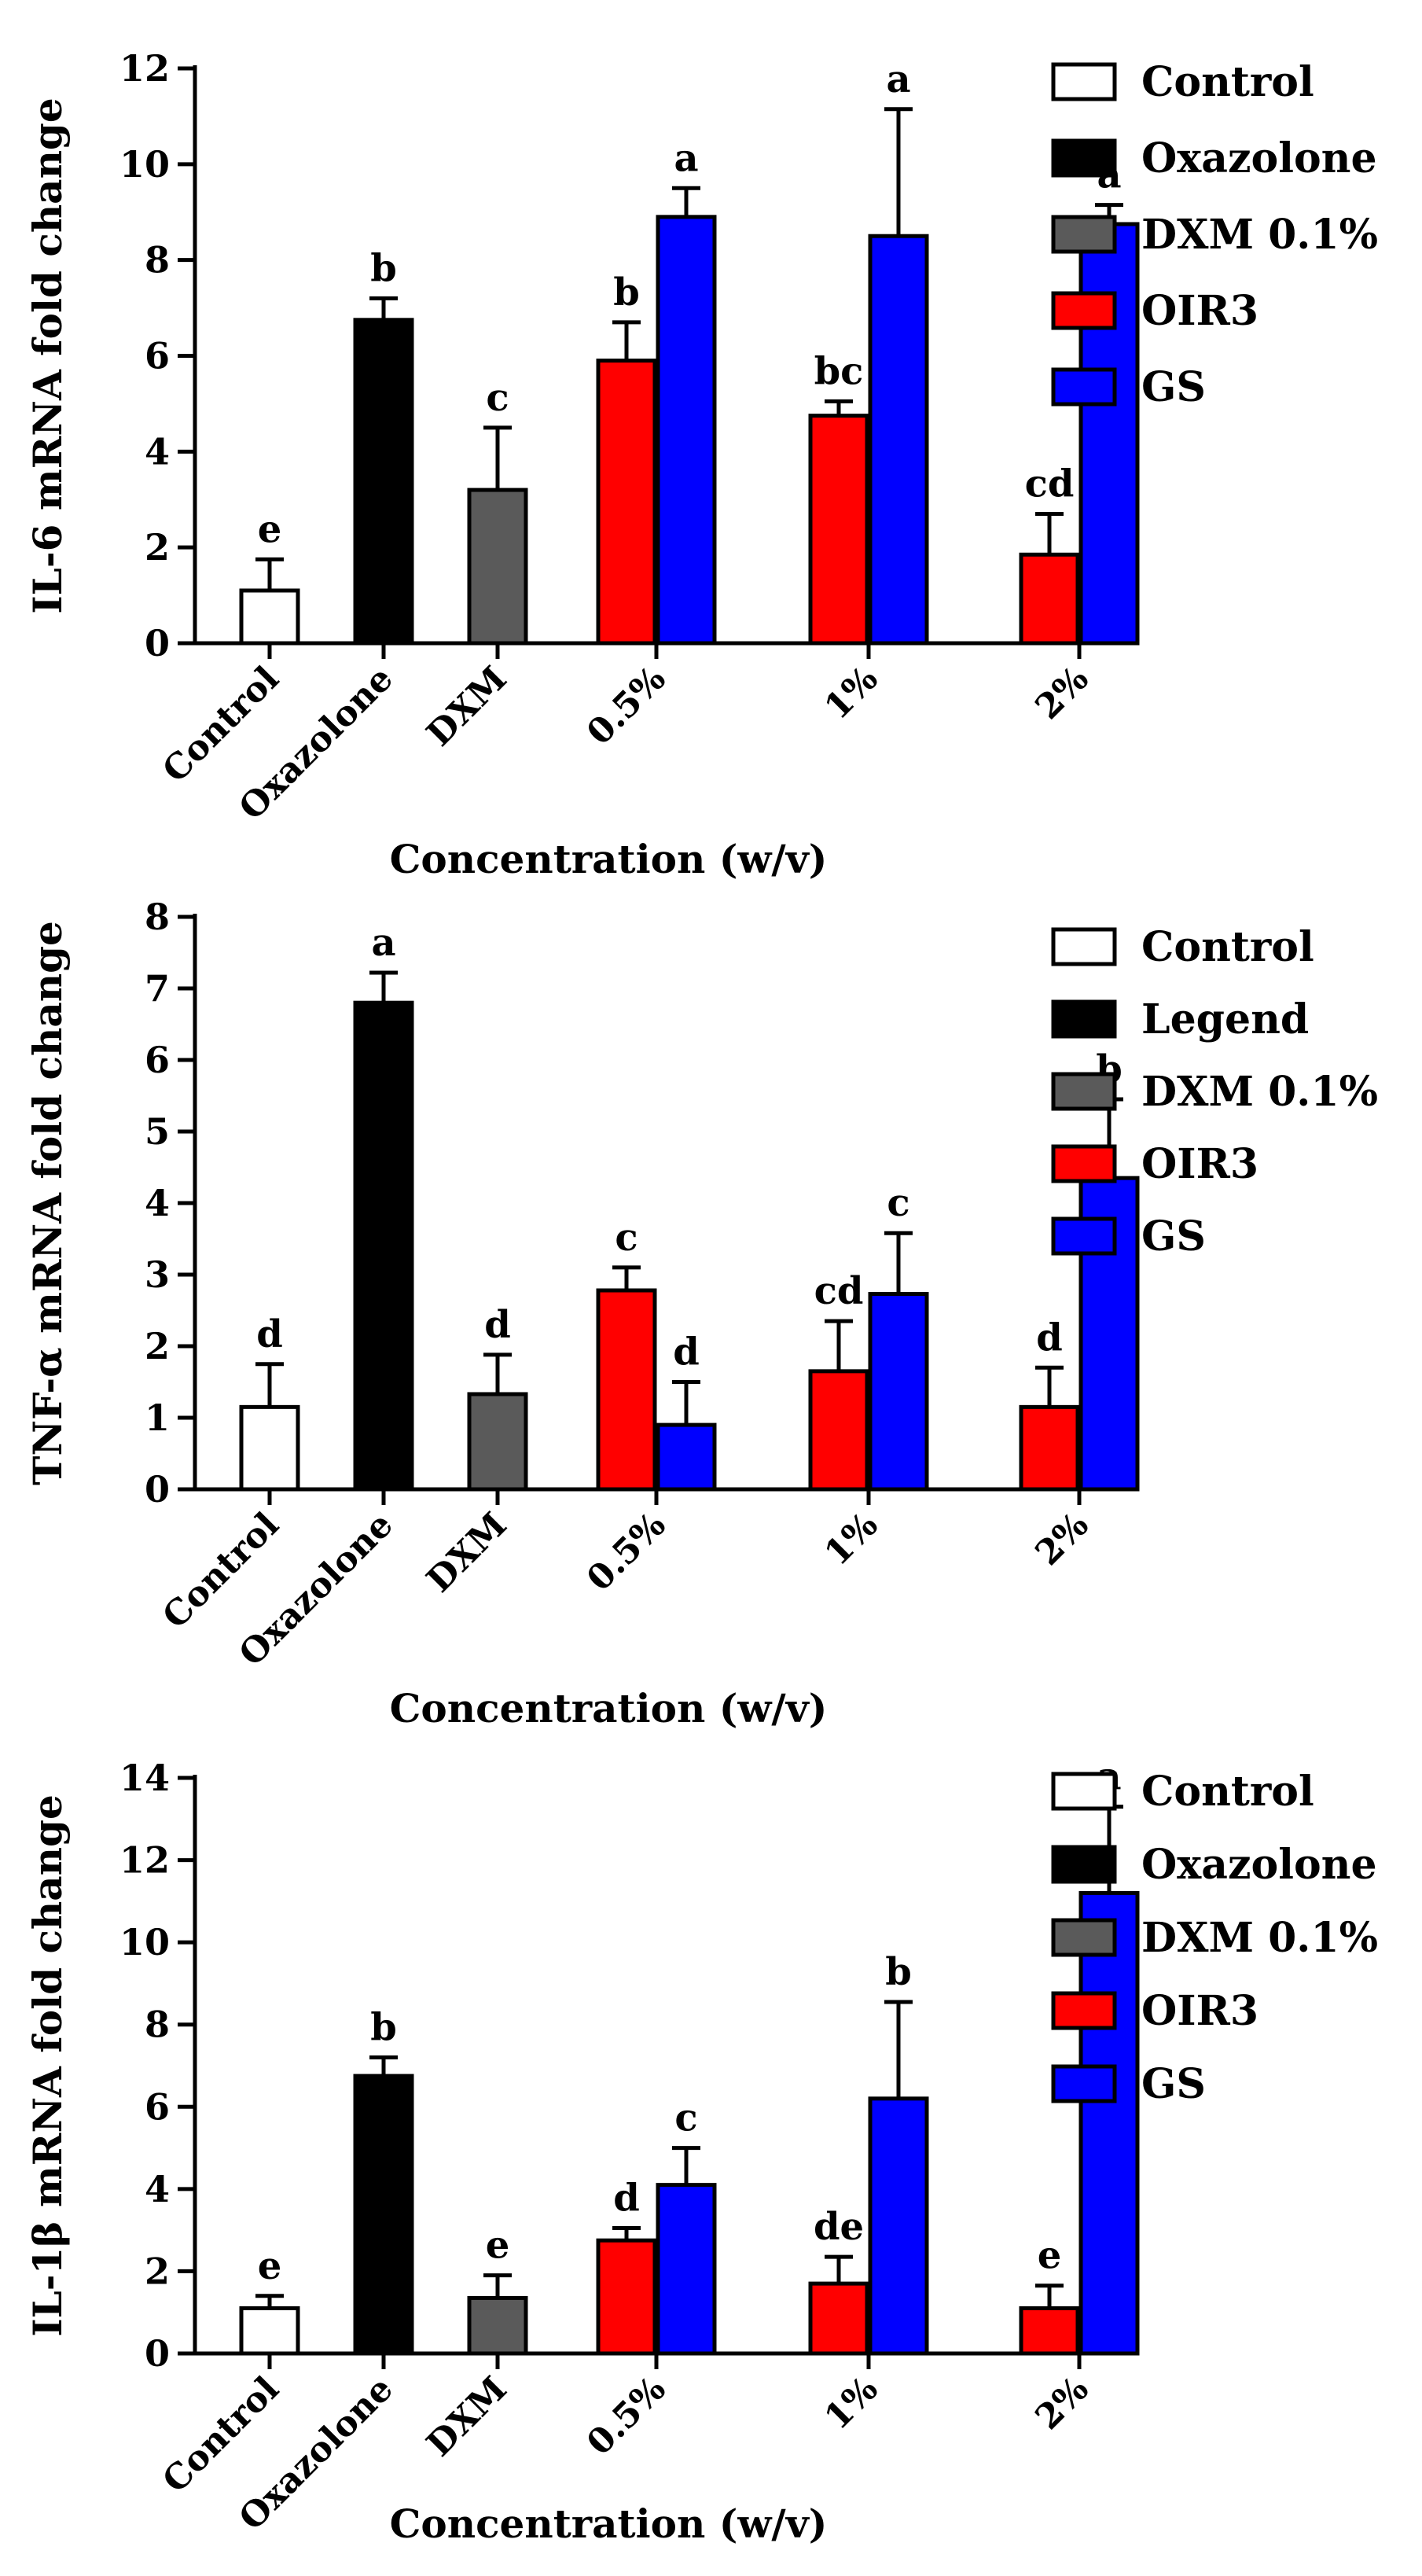 This screenshot has height=2576, width=1422. Describe the element at coordinates (157, 547) in the screenshot. I see `y-tick-label: 2` at that location.